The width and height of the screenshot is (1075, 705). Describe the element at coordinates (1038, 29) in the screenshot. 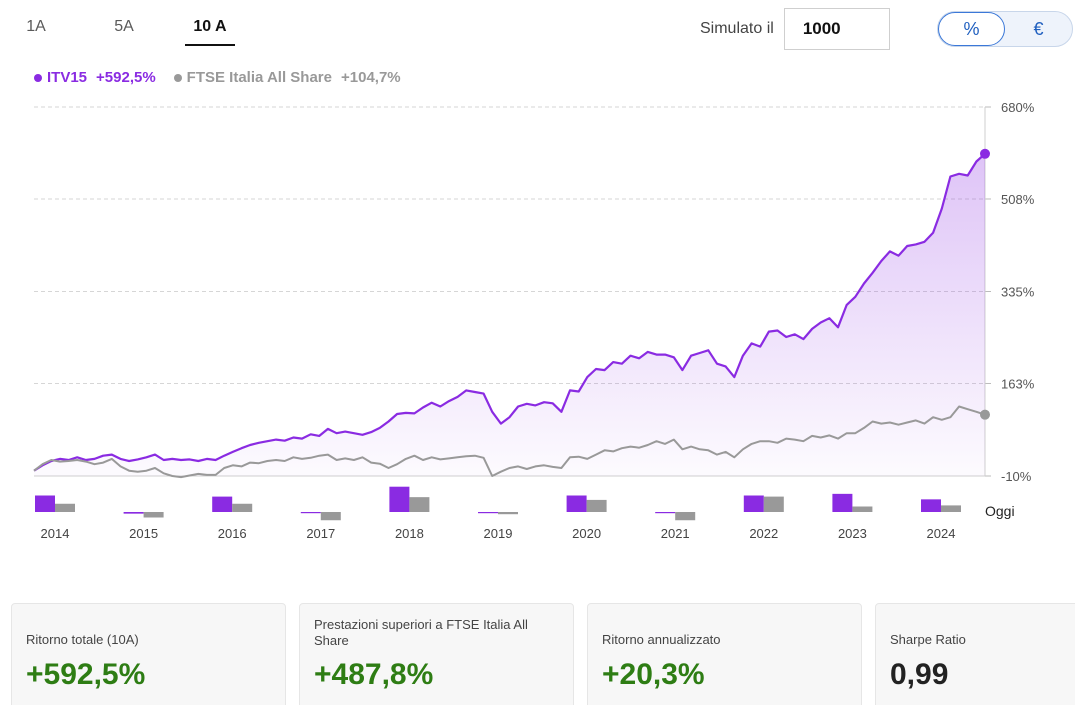

I see `euro-toggle-button: €` at that location.